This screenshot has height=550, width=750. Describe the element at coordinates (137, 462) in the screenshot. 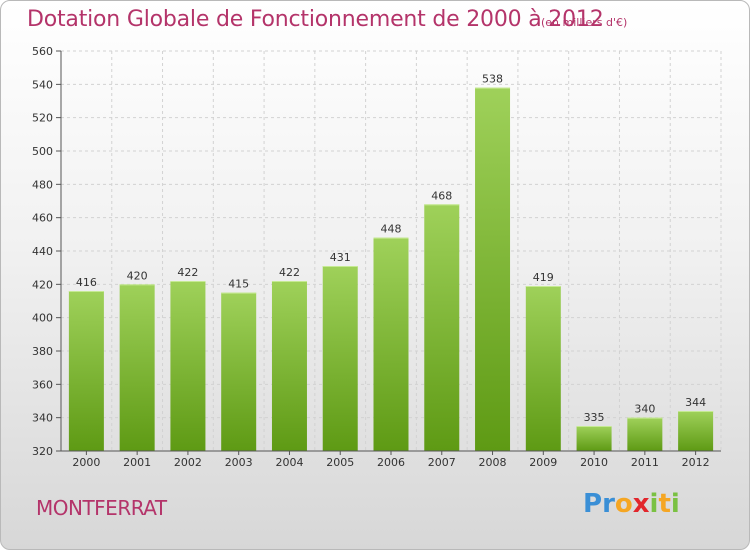

I see `x-tick-label: 2001` at that location.